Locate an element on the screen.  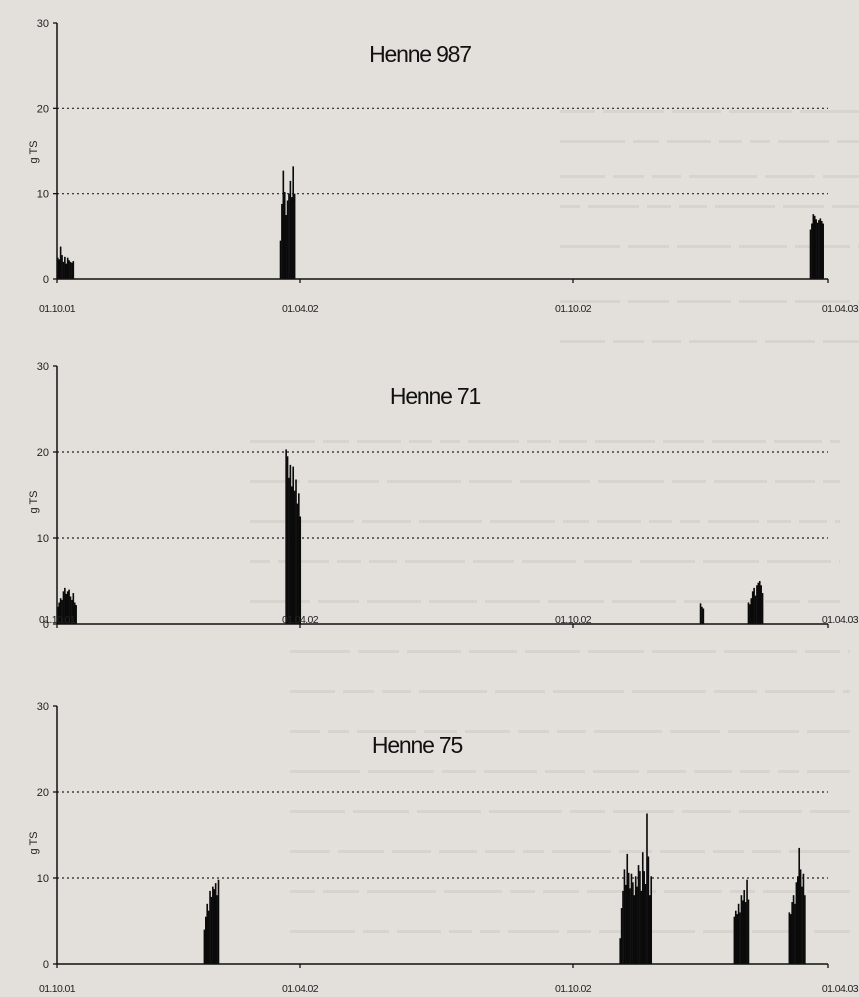
chart-title: Henne 71 is located at coordinates (435, 396).